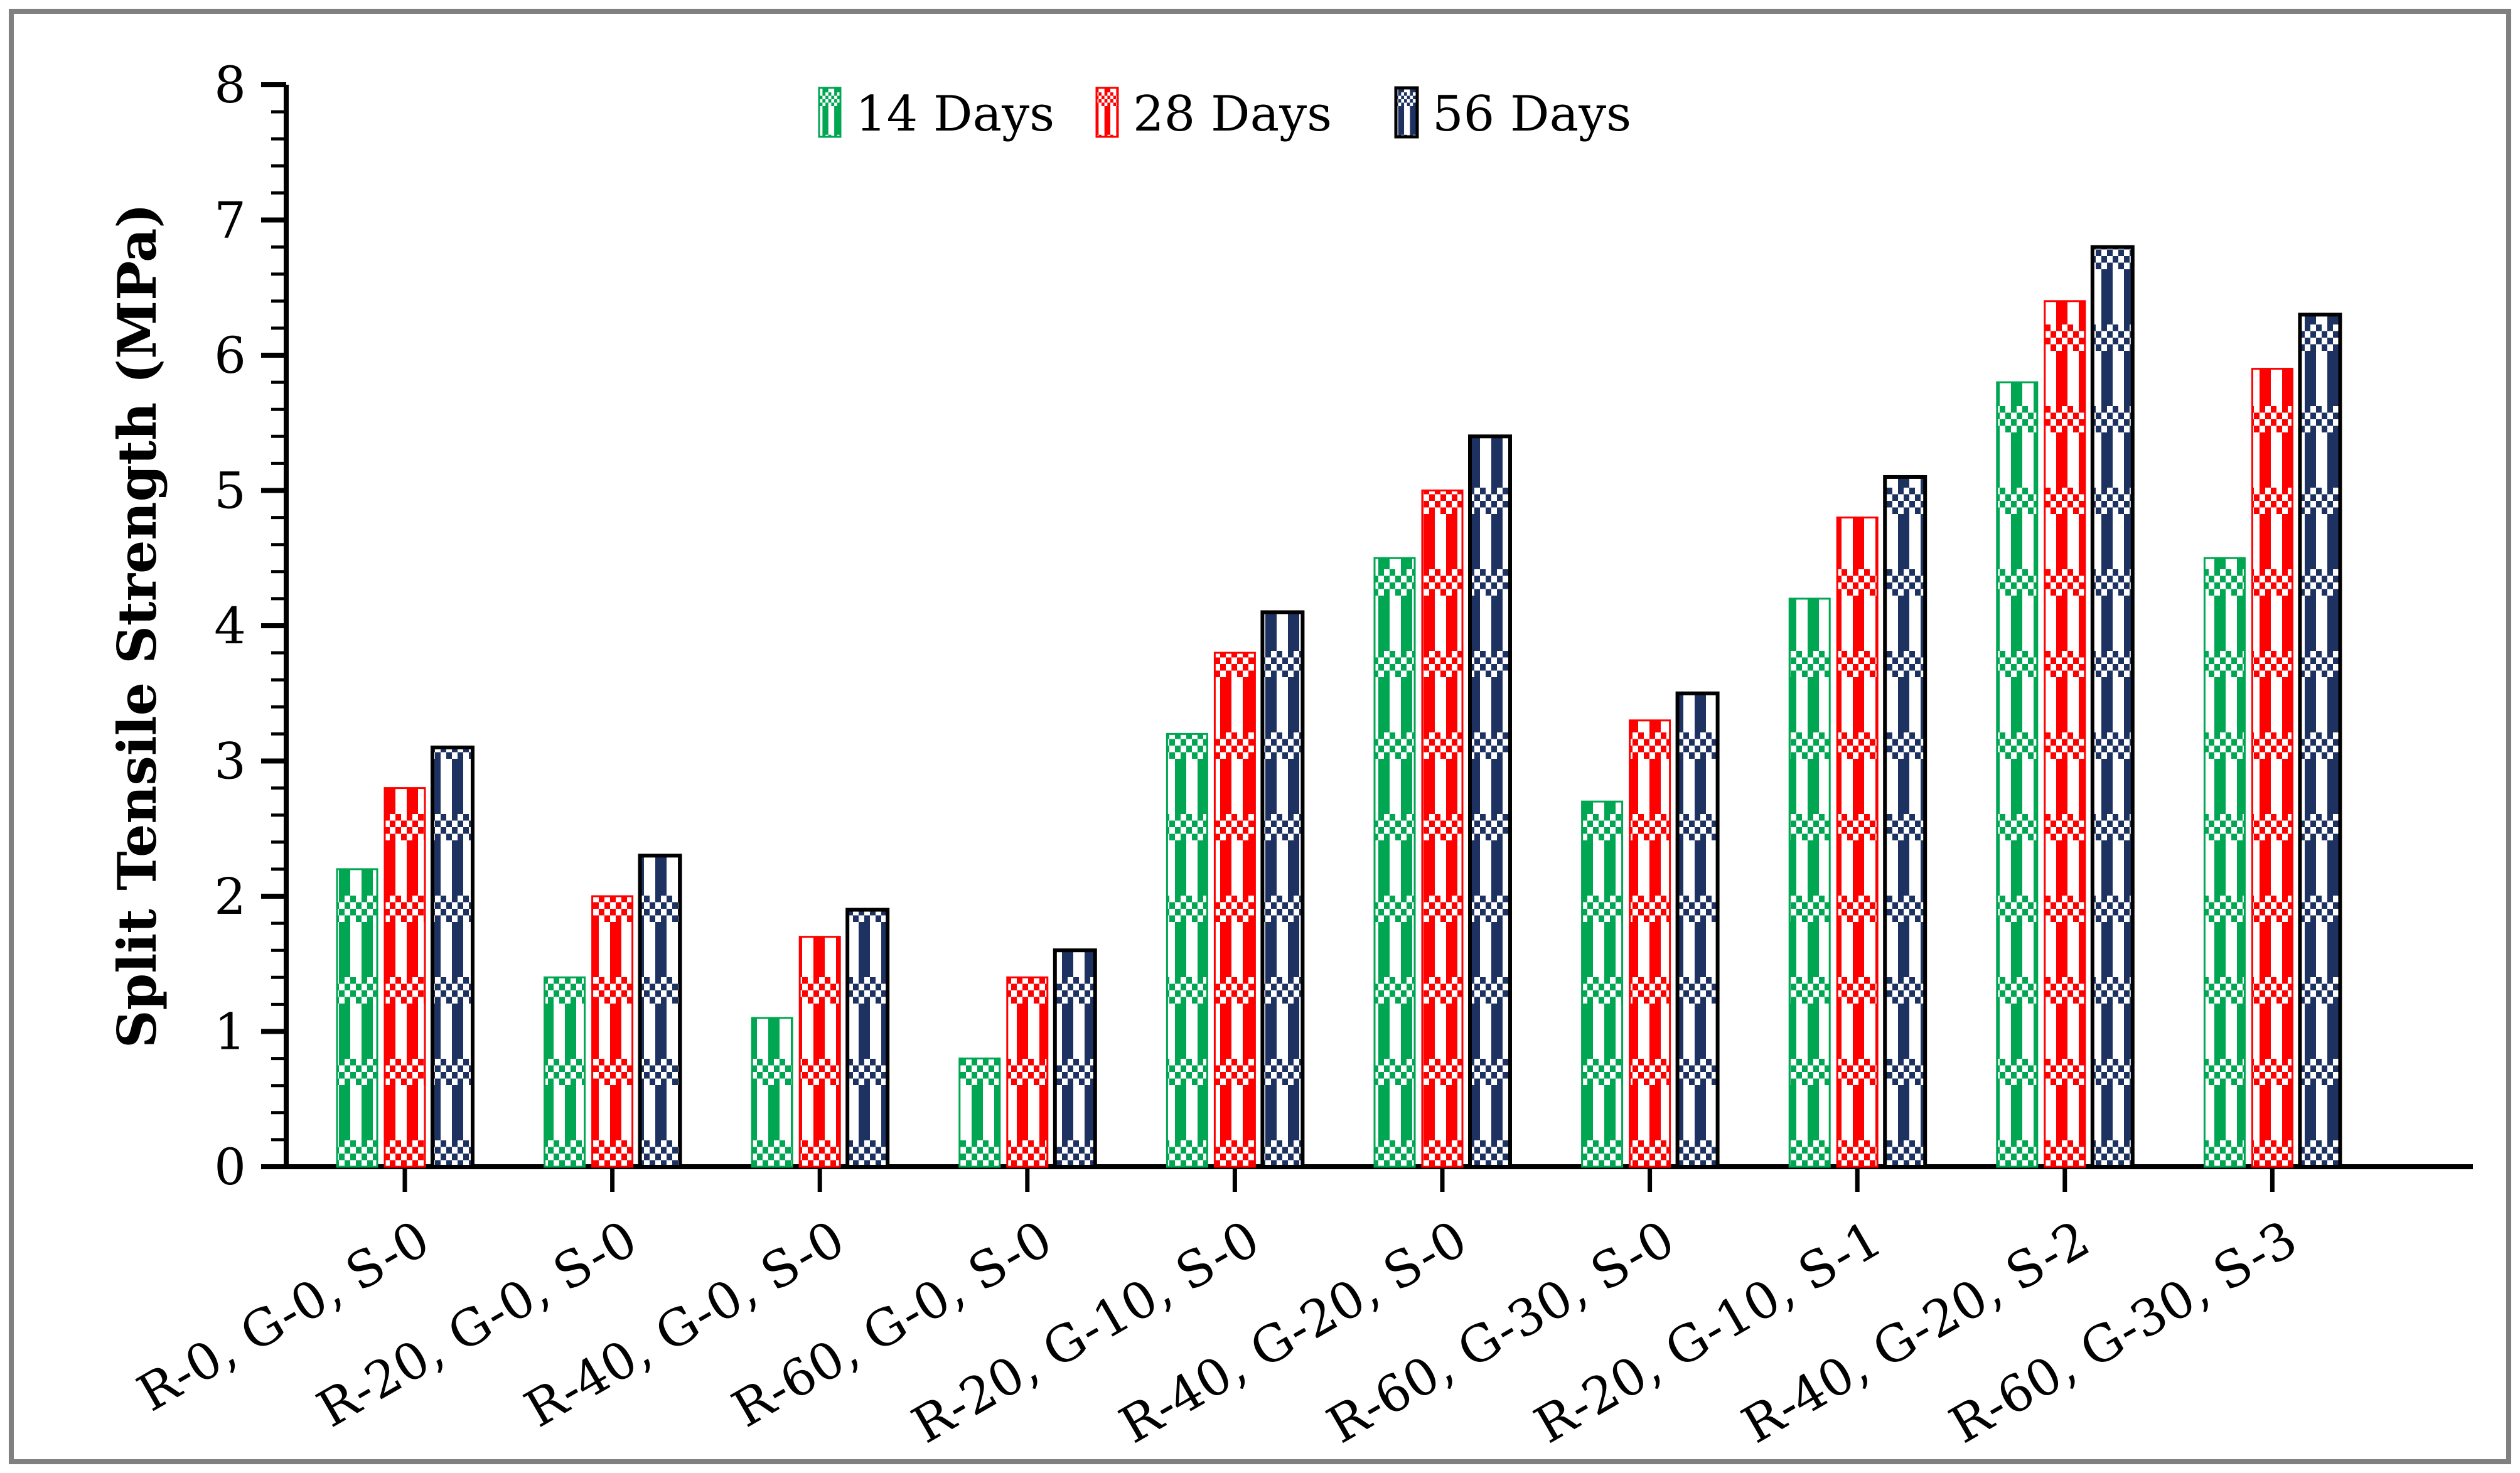 This screenshot has height=1473, width=2520. I want to click on legend-item-28-days: 28 Days, so click(1213, 114).